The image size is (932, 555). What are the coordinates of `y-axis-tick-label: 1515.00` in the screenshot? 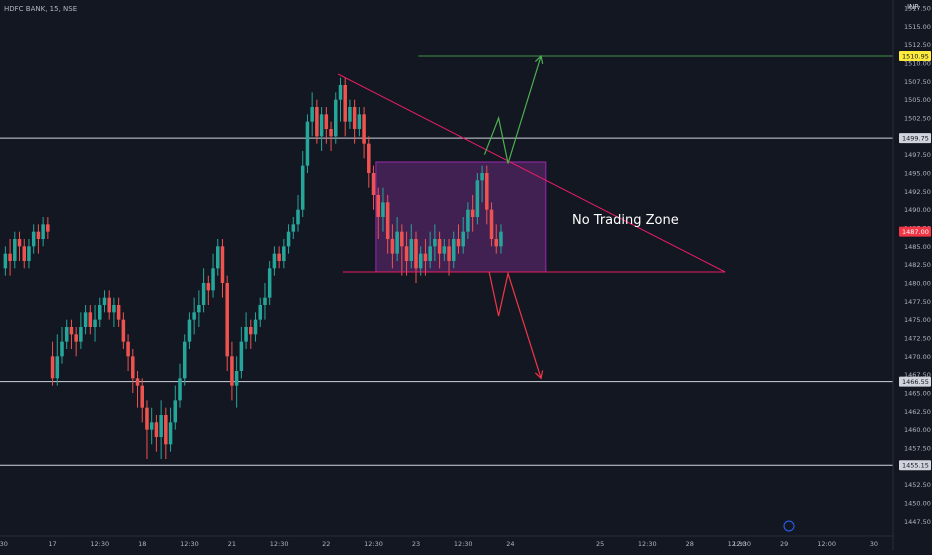 It's located at (917, 27).